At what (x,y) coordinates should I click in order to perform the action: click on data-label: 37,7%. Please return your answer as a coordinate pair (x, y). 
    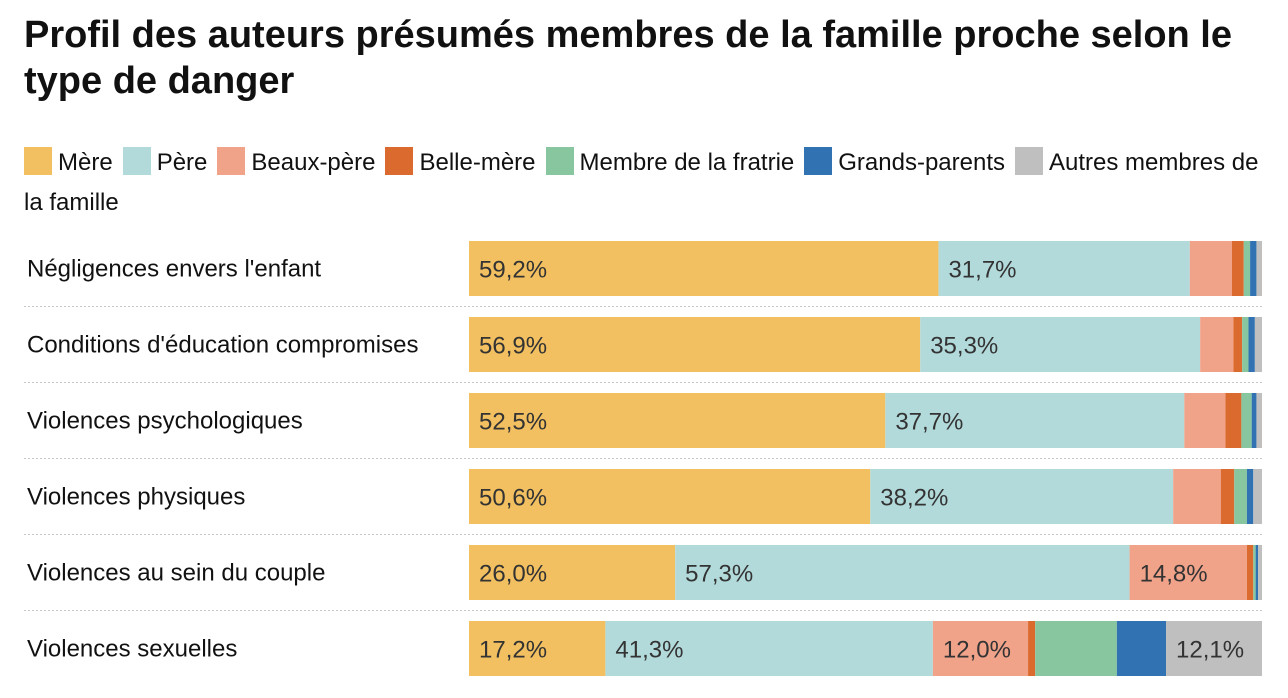
    Looking at the image, I should click on (929, 422).